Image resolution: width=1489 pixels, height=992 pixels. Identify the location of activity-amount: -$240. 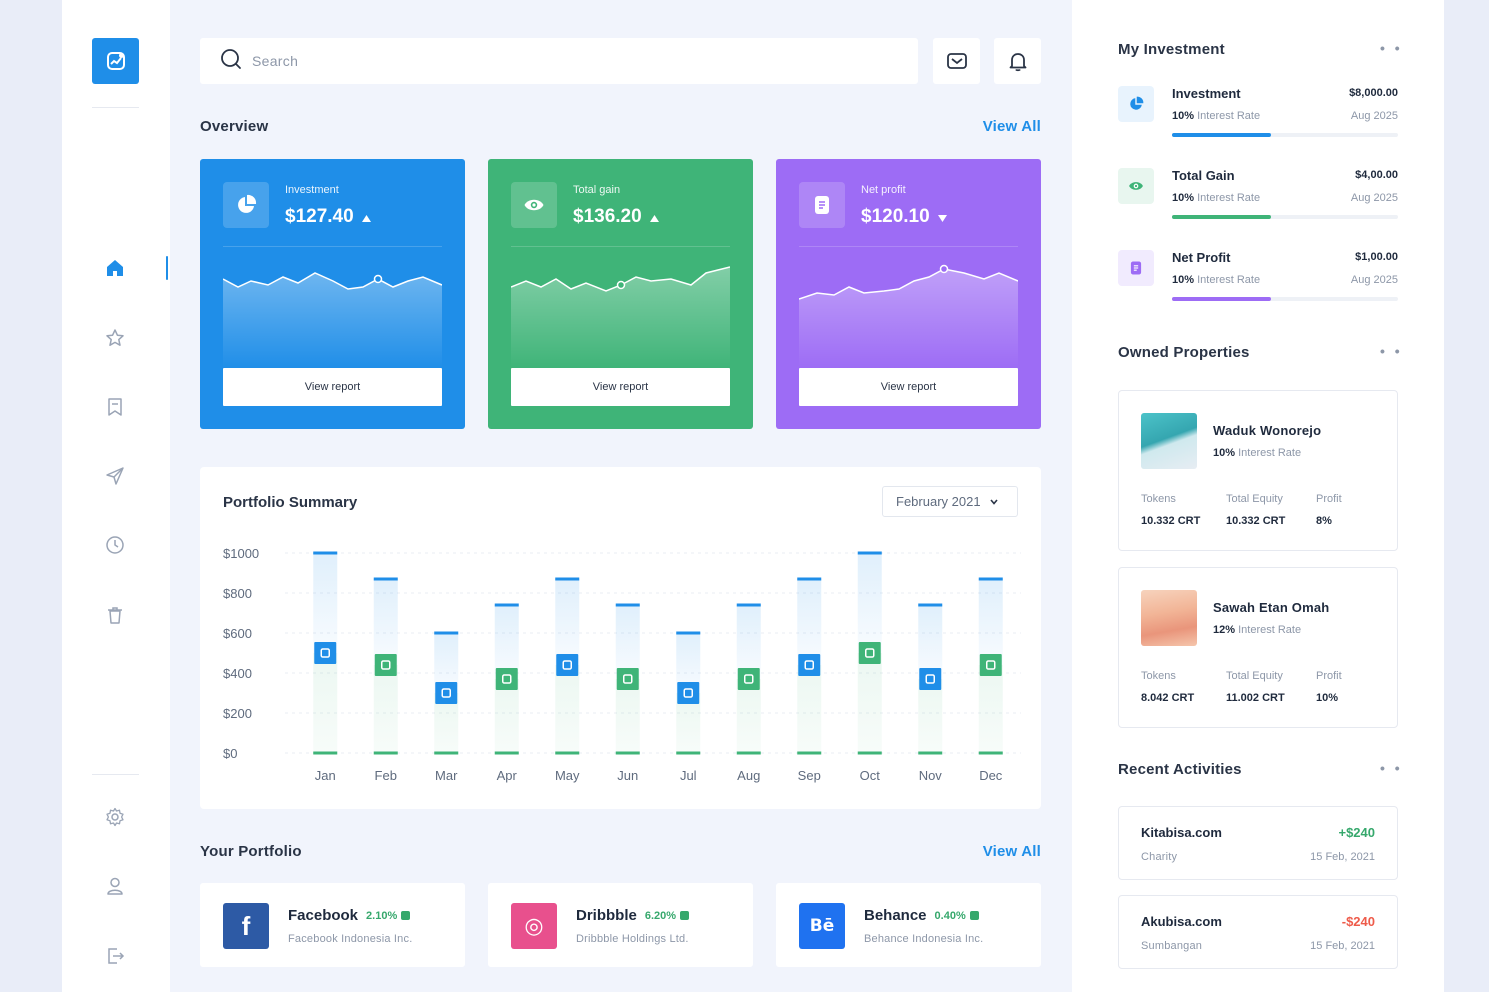
(1358, 921).